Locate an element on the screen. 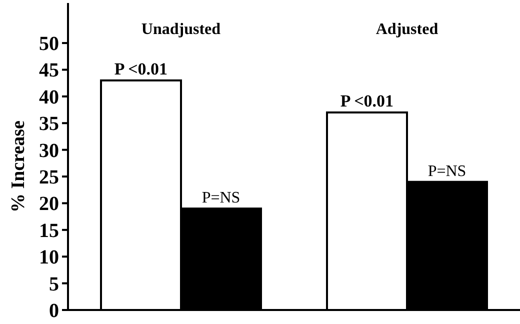  x-tick-label: Unadjusted is located at coordinates (181, 29).